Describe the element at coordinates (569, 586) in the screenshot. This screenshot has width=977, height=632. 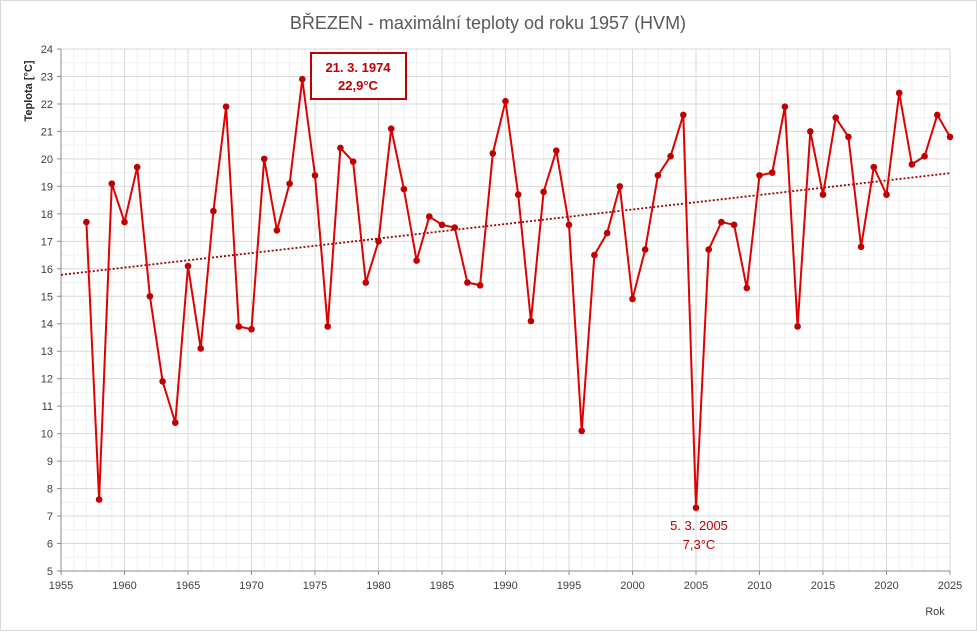
I see `x-tick-label: 1995` at that location.